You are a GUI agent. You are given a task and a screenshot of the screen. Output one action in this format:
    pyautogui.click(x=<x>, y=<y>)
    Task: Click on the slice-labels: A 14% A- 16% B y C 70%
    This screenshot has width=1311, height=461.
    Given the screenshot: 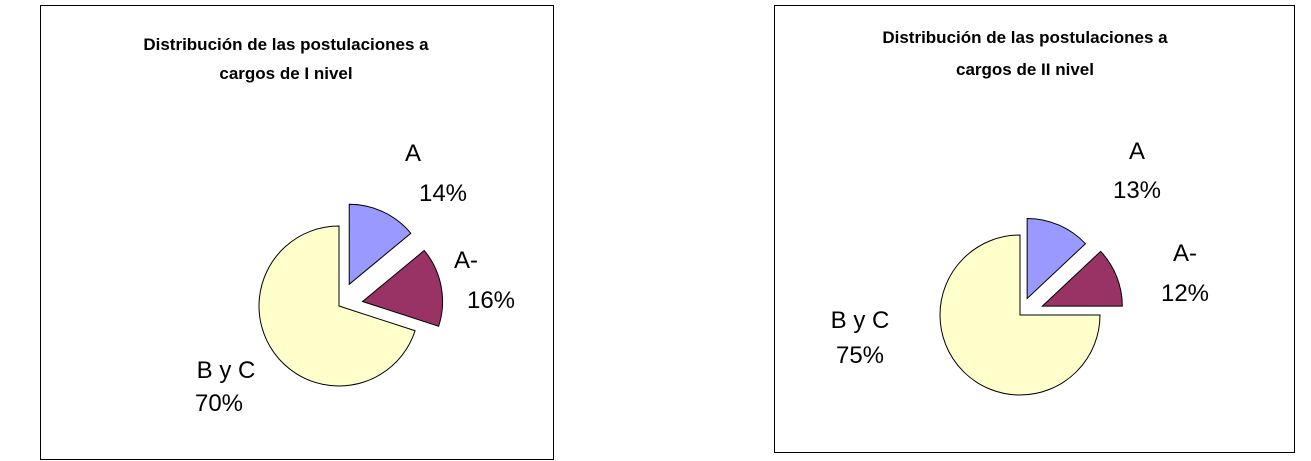 What is the action you would take?
    pyautogui.click(x=355, y=278)
    